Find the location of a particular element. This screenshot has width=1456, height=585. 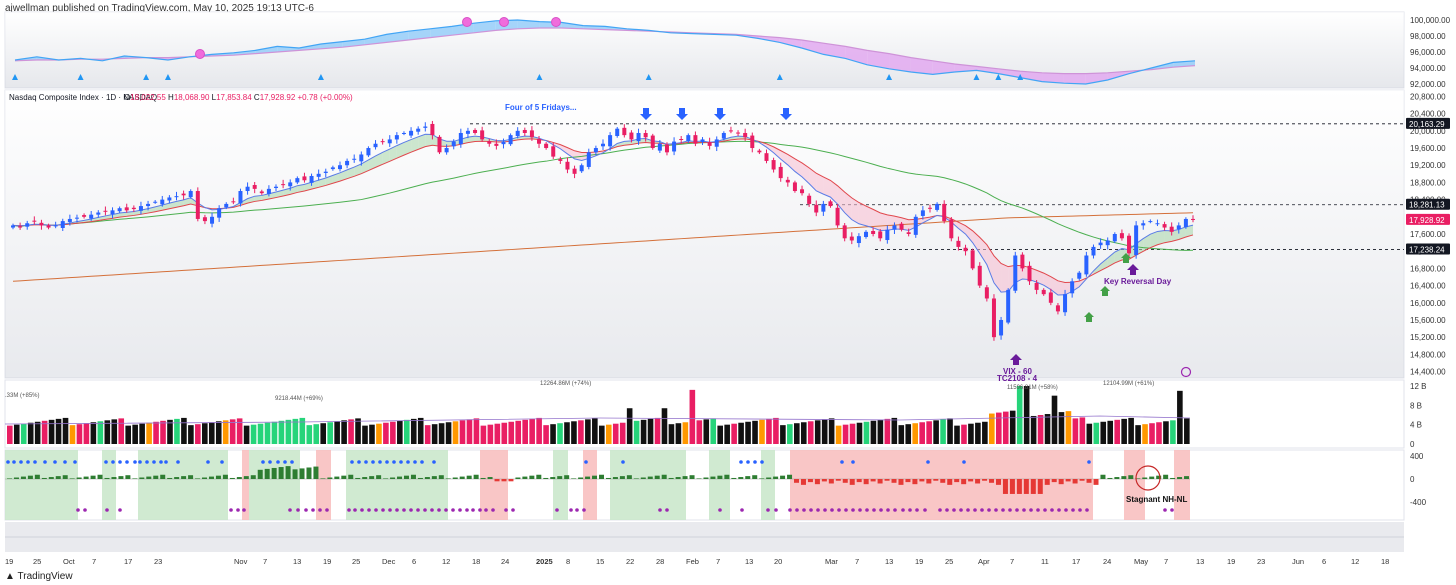

x-axis-tick: 13 is located at coordinates (1200, 561).